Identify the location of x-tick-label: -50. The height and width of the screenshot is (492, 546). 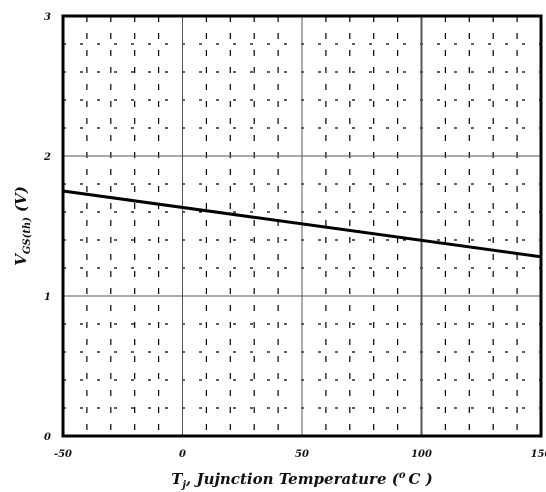
(63, 454).